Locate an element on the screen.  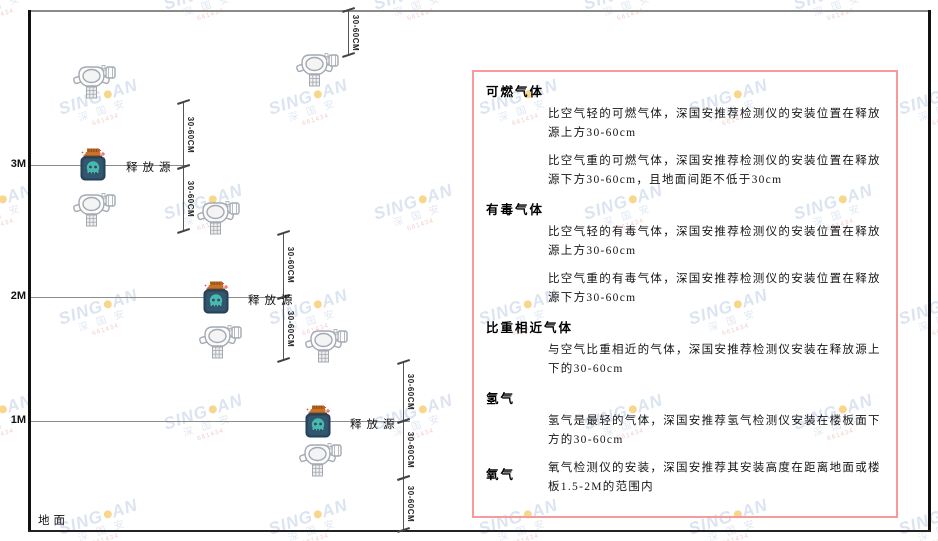
section-paragraph: 比空气重的有毒气体，深国安推荐检测仪的安装位置在释放源下方30-60cm is located at coordinates (714, 288).